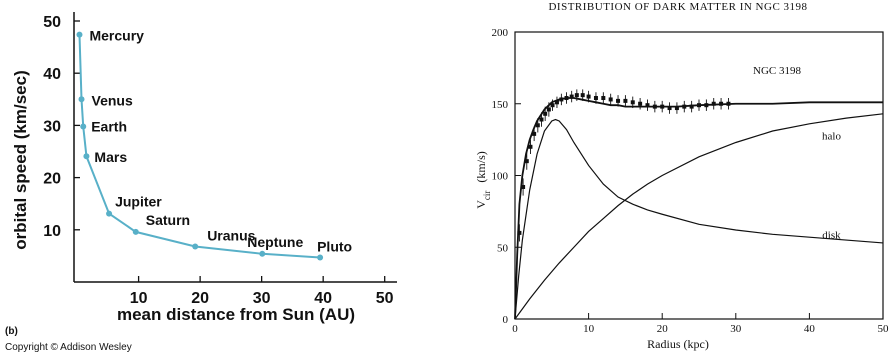 This screenshot has height=359, width=893. What do you see at coordinates (52, 74) in the screenshot?
I see `left-y-tick-label-3: 40` at bounding box center [52, 74].